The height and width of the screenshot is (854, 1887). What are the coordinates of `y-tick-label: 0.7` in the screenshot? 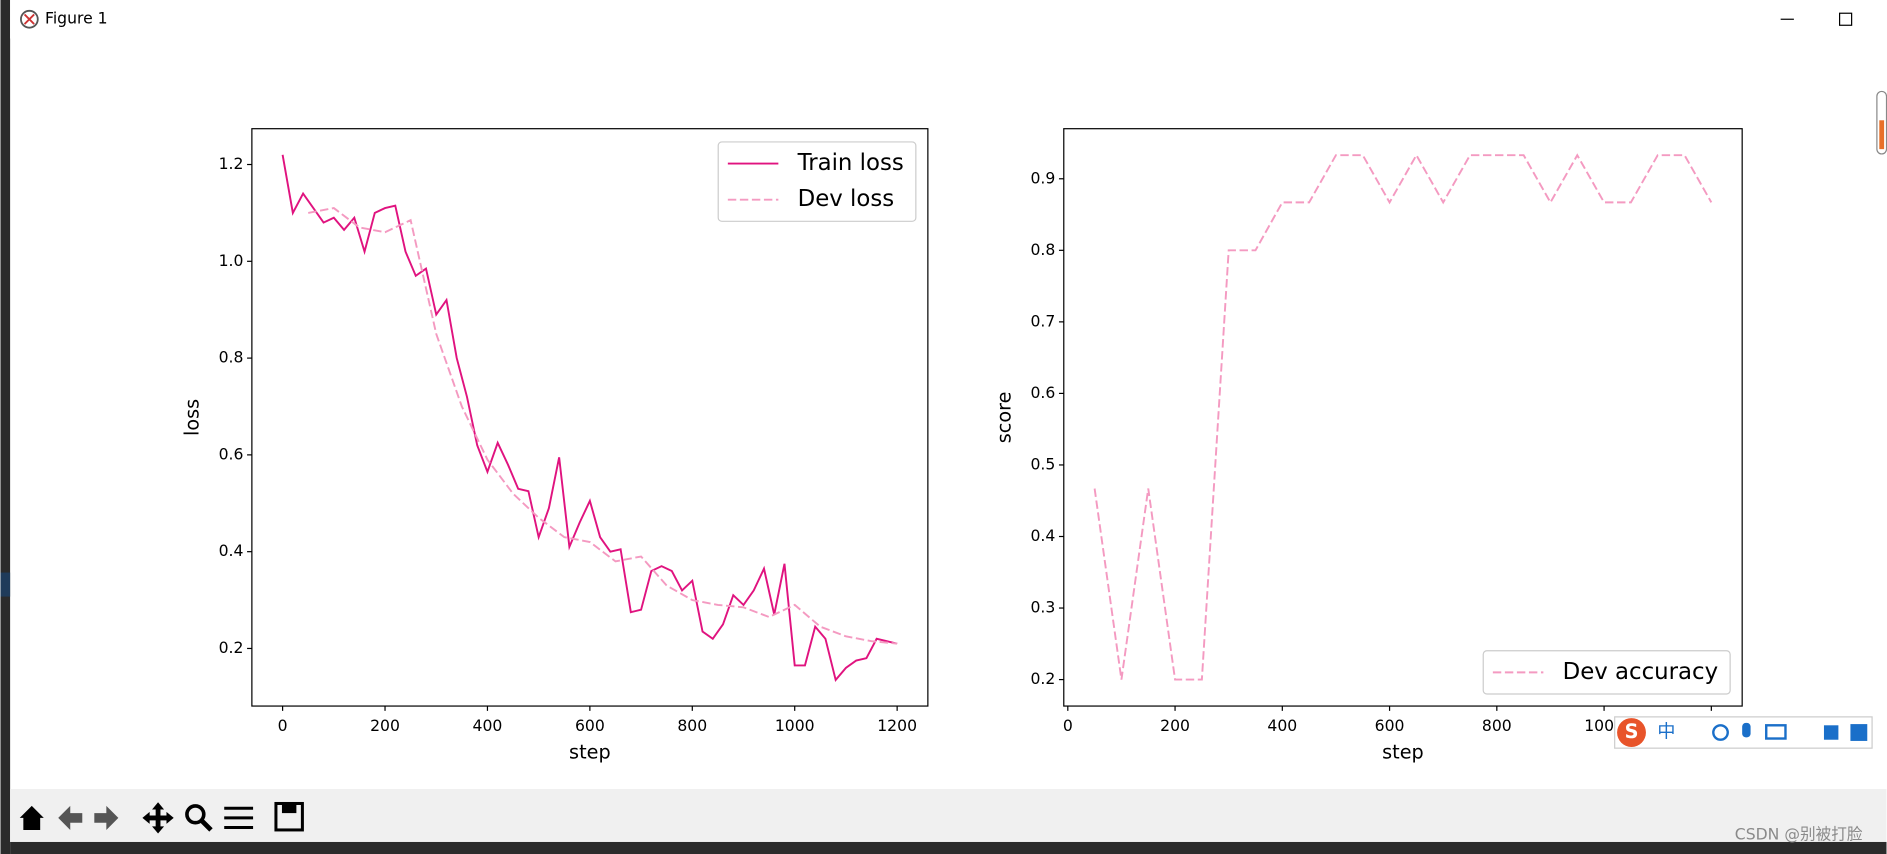 It's located at (1043, 320).